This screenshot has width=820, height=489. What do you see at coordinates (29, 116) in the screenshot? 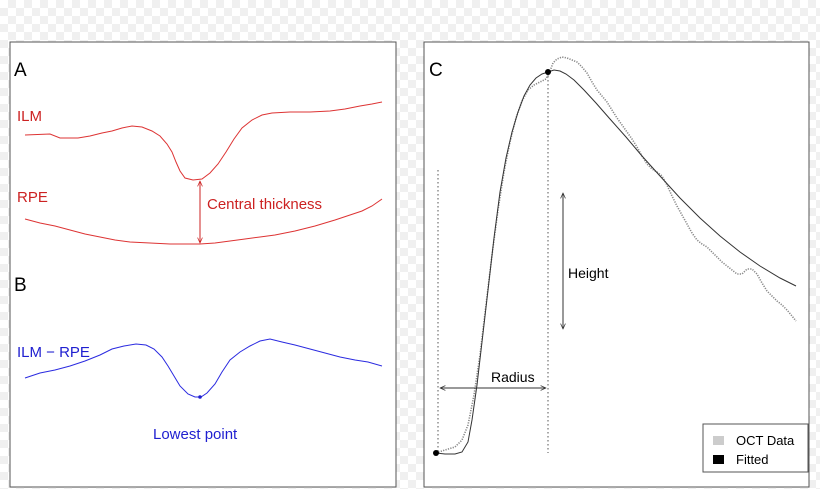
I see `ilm-label: ILM` at bounding box center [29, 116].